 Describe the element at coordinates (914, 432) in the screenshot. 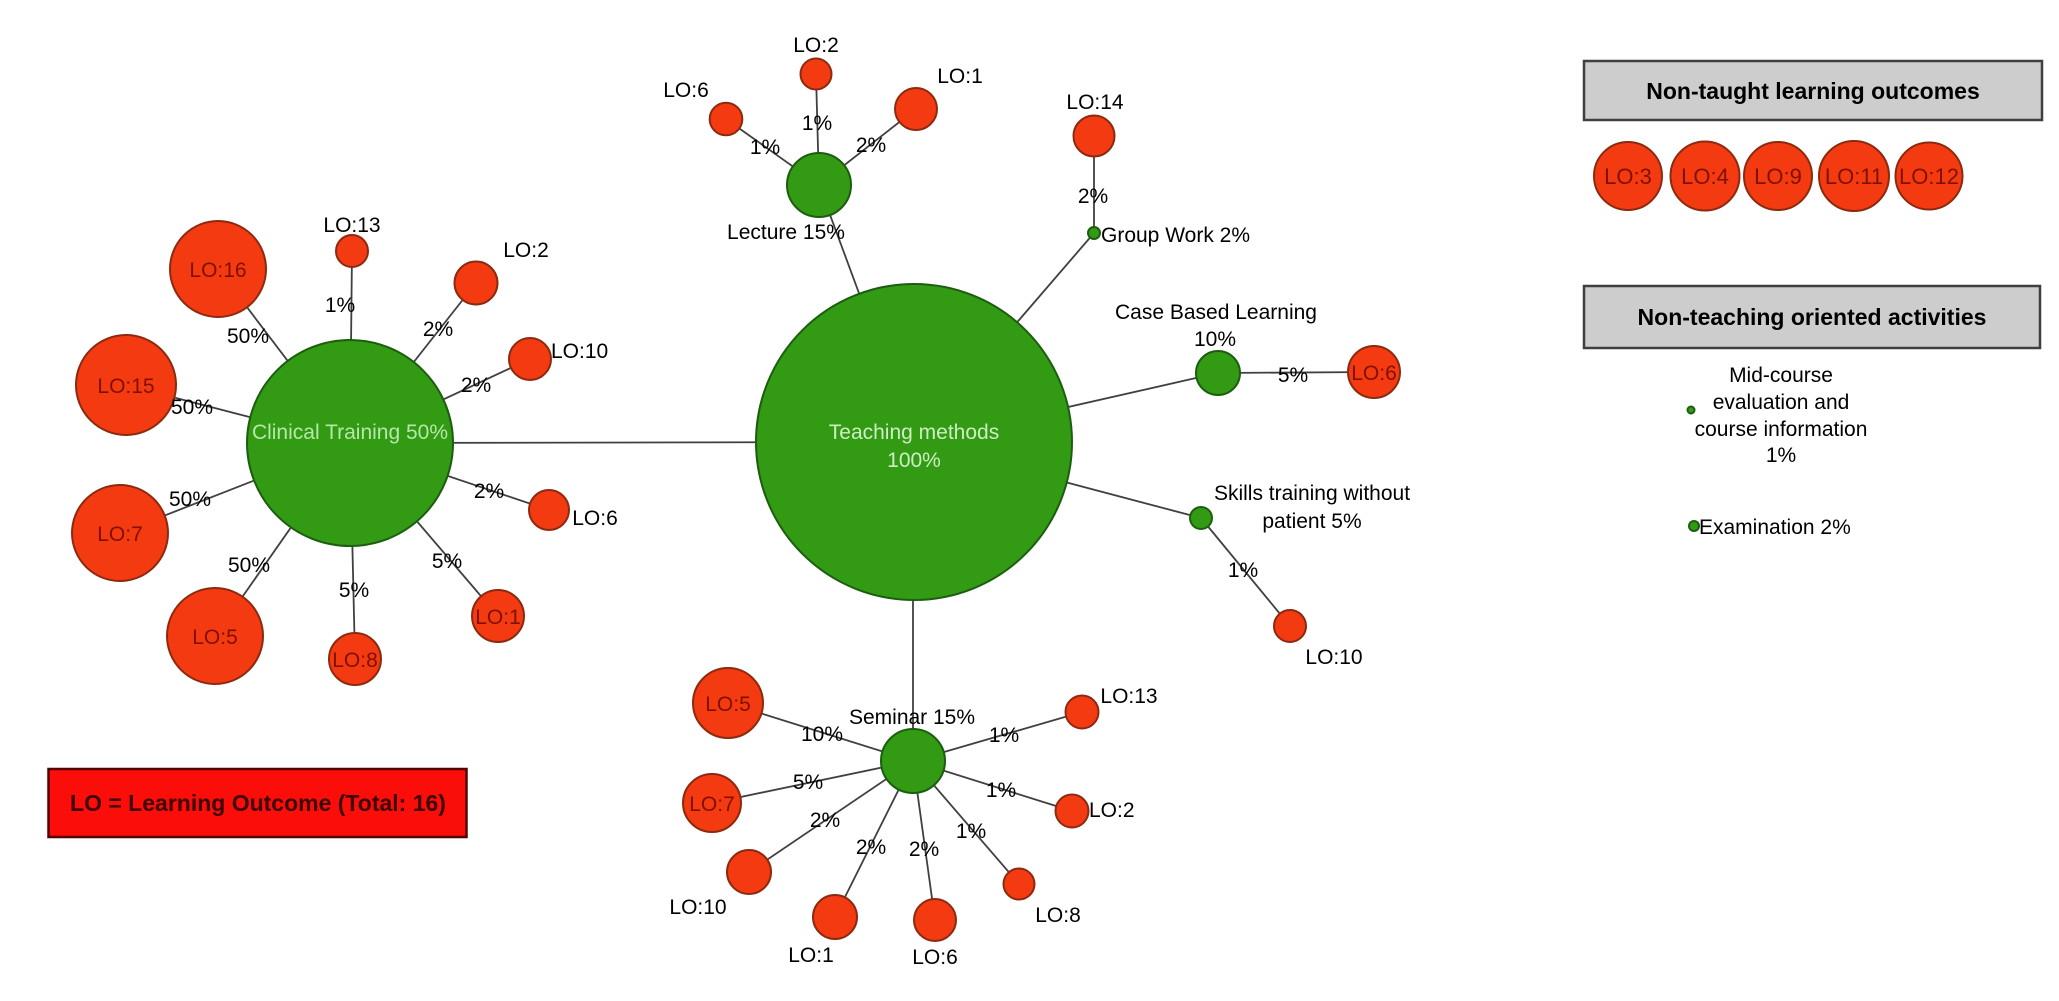

I see `svg-text: Teaching methods` at that location.